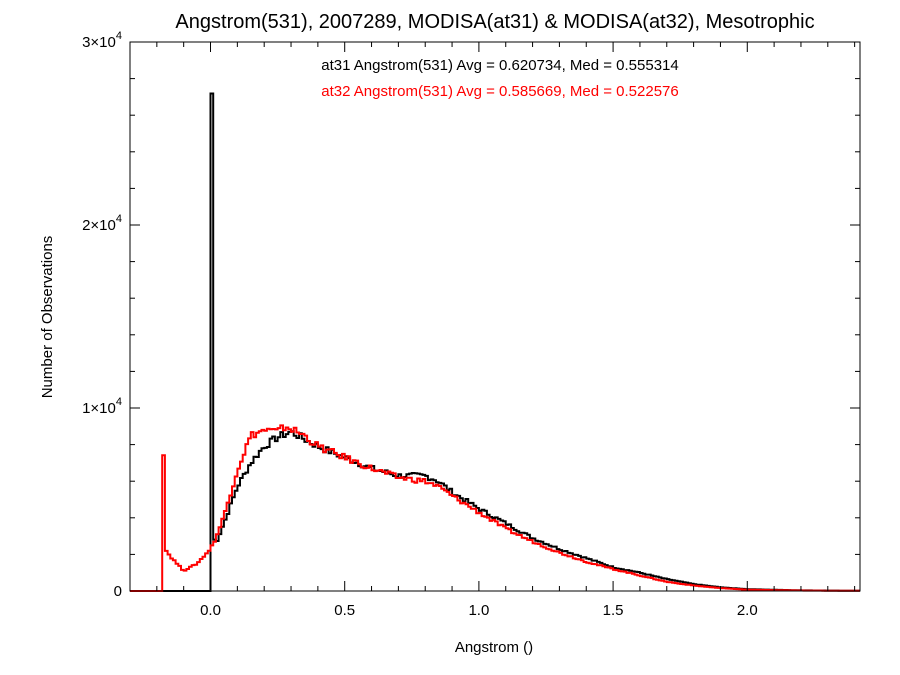 This screenshot has width=900, height=675. What do you see at coordinates (478, 610) in the screenshot?
I see `x-tick-label: 1.0` at bounding box center [478, 610].